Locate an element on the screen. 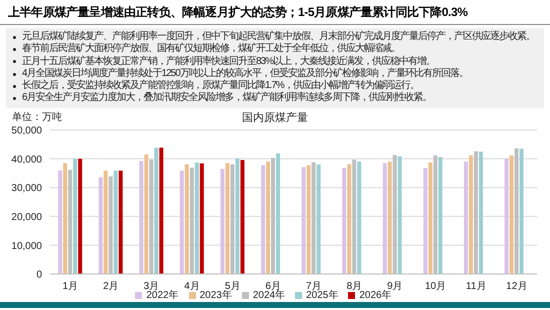 Image resolution: width=550 pixels, height=310 pixels. y-tick-label: 30,000 is located at coordinates (26, 188).